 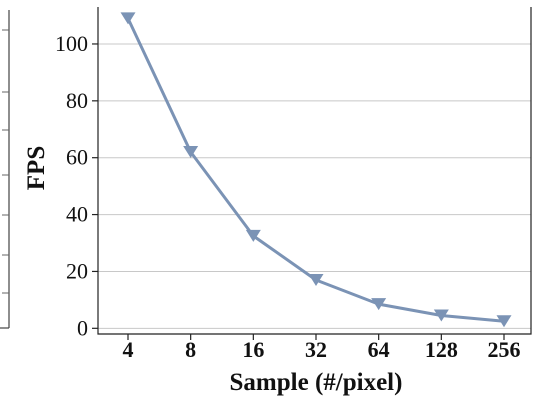 I want to click on y-axis-title: FPS, so click(x=36, y=168).